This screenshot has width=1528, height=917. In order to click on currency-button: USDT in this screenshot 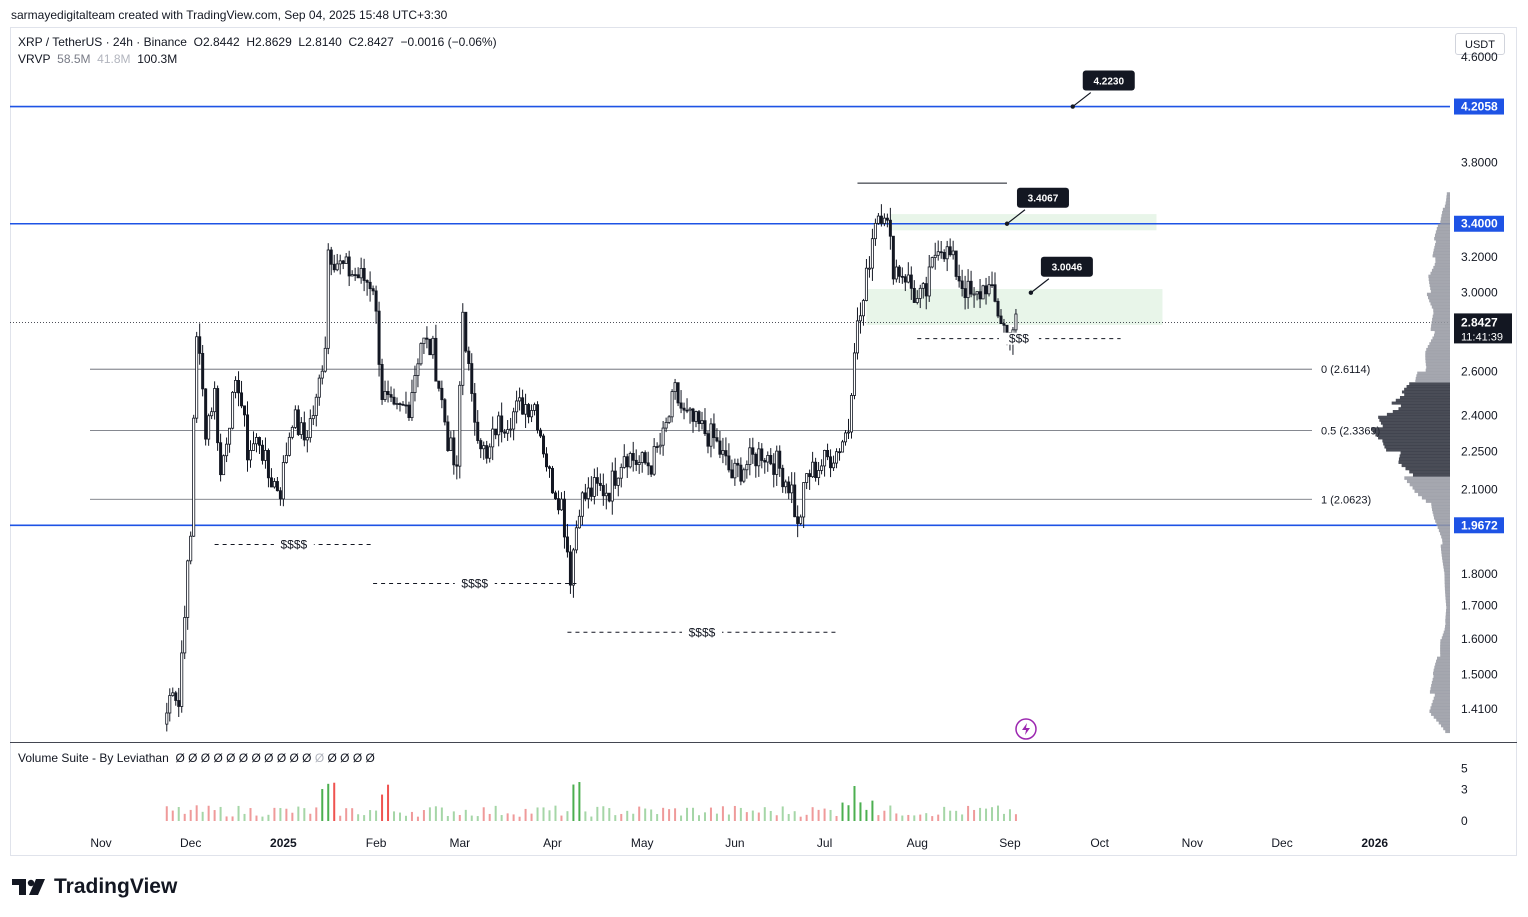, I will do `click(1480, 44)`.